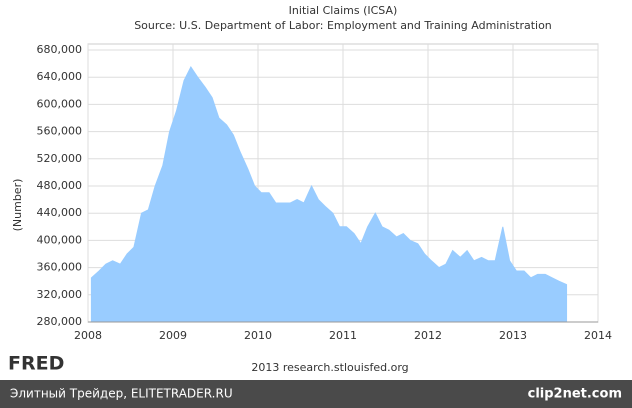 The image size is (632, 408). What do you see at coordinates (60, 103) in the screenshot?
I see `y-tick-label: 600,000` at bounding box center [60, 103].